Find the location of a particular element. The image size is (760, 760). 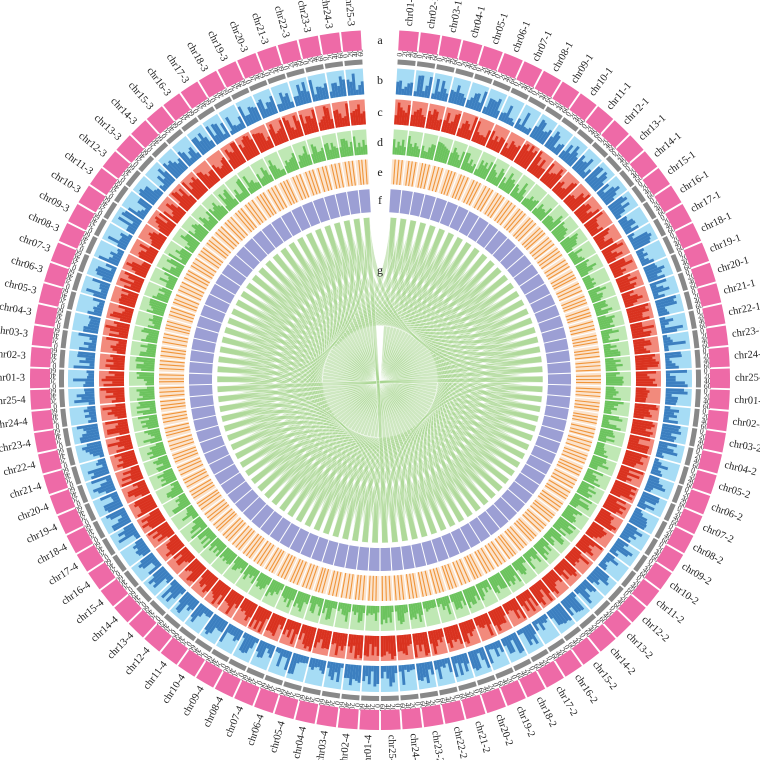

track-f-block is located at coordinates (397, 558).